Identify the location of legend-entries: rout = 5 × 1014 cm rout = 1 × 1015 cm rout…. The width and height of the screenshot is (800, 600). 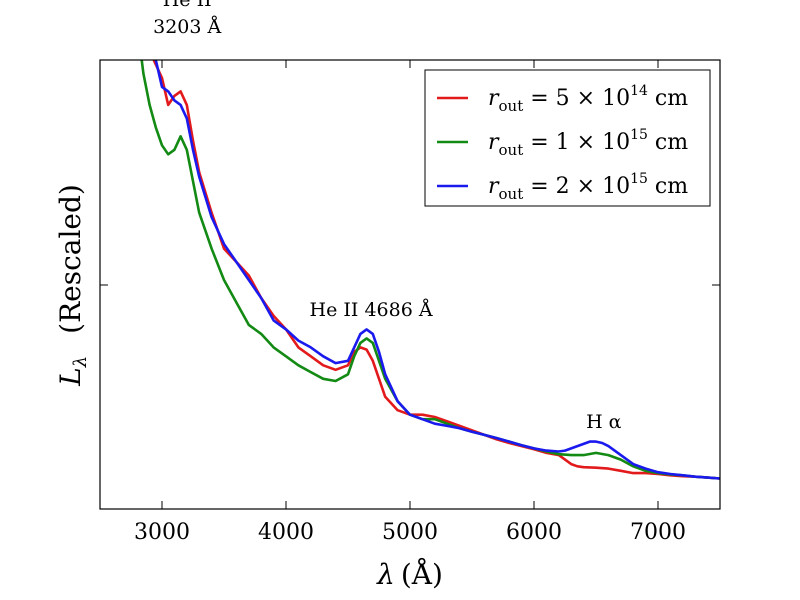
(562, 143).